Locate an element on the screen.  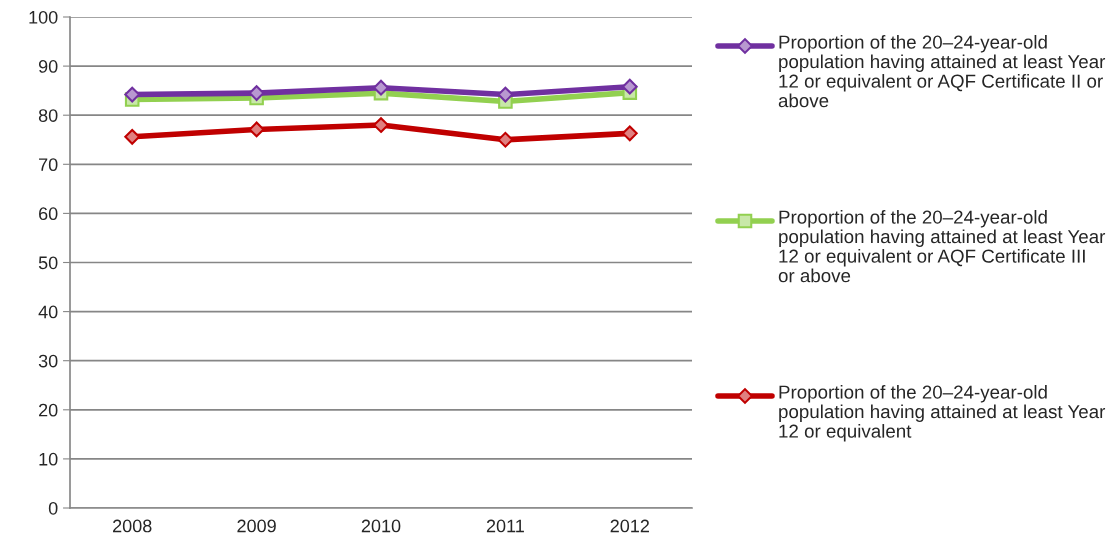
legend-label: Proportion of the 20–24-year-old population having attained at least Year 12 or equivalent or AQF Certificate II or above is located at coordinates (942, 71).